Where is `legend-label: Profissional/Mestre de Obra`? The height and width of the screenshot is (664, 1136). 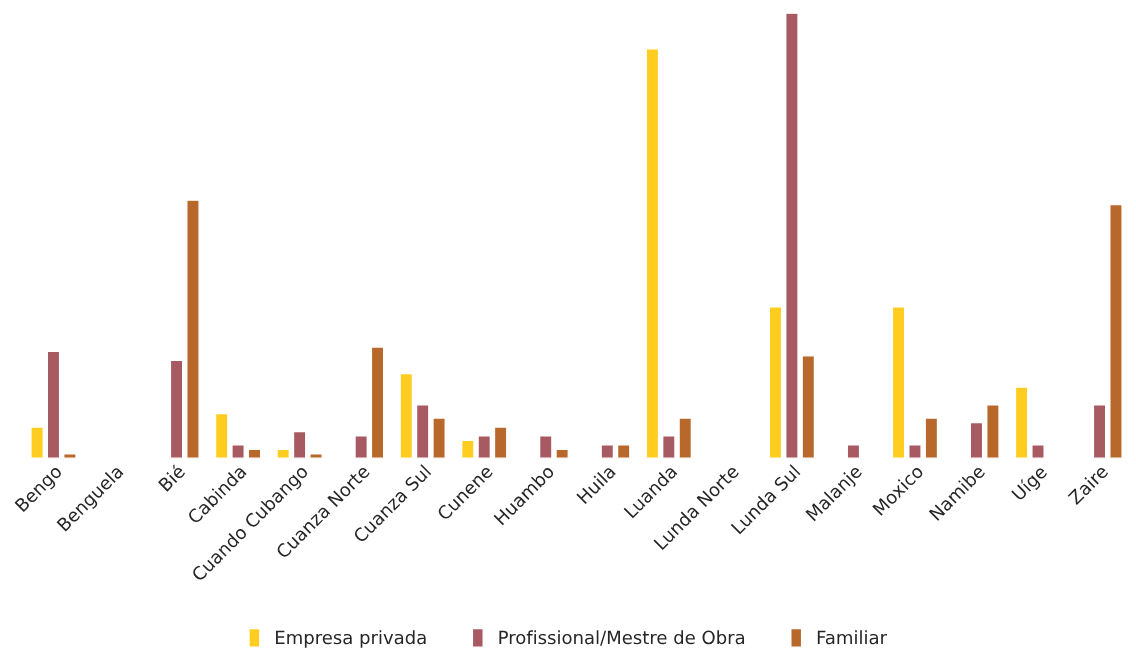 legend-label: Profissional/Mestre de Obra is located at coordinates (622, 638).